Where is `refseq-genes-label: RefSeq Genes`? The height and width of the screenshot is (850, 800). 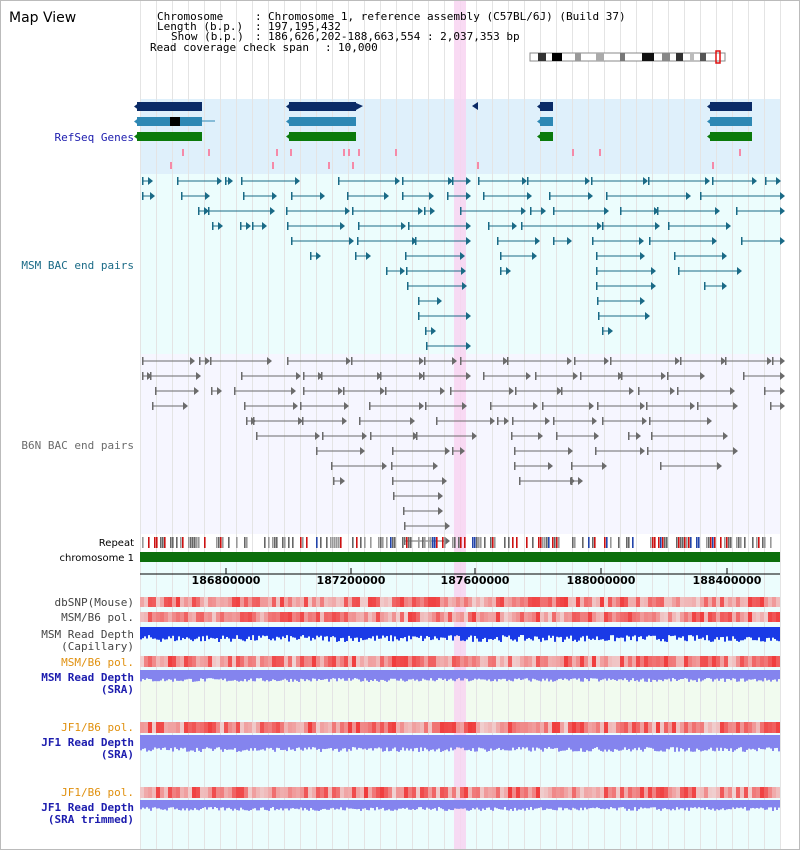 refseq-genes-label: RefSeq Genes is located at coordinates (94, 137).